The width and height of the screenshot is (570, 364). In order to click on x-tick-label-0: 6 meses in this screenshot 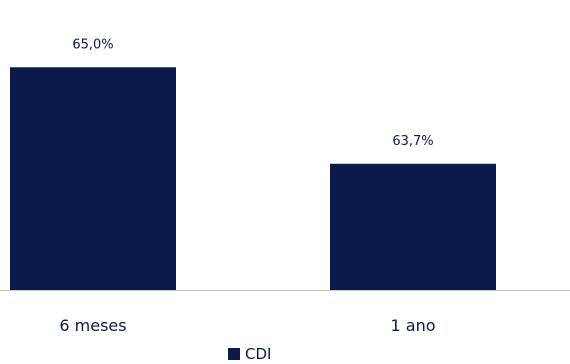, I will do `click(92, 325)`.